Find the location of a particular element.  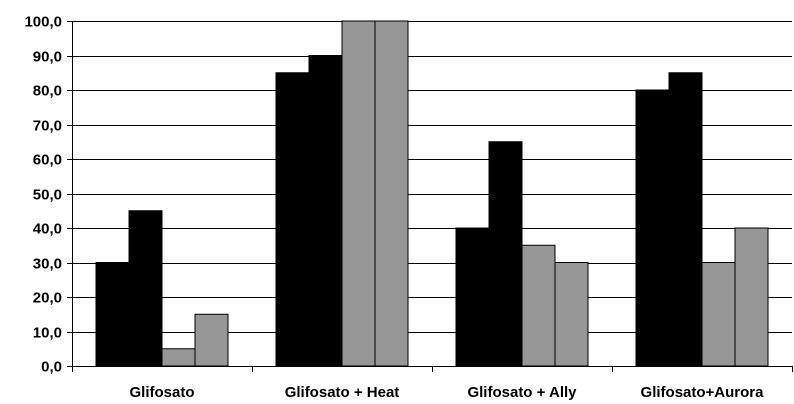

y-tick-label: 30,0 is located at coordinates (47, 264).